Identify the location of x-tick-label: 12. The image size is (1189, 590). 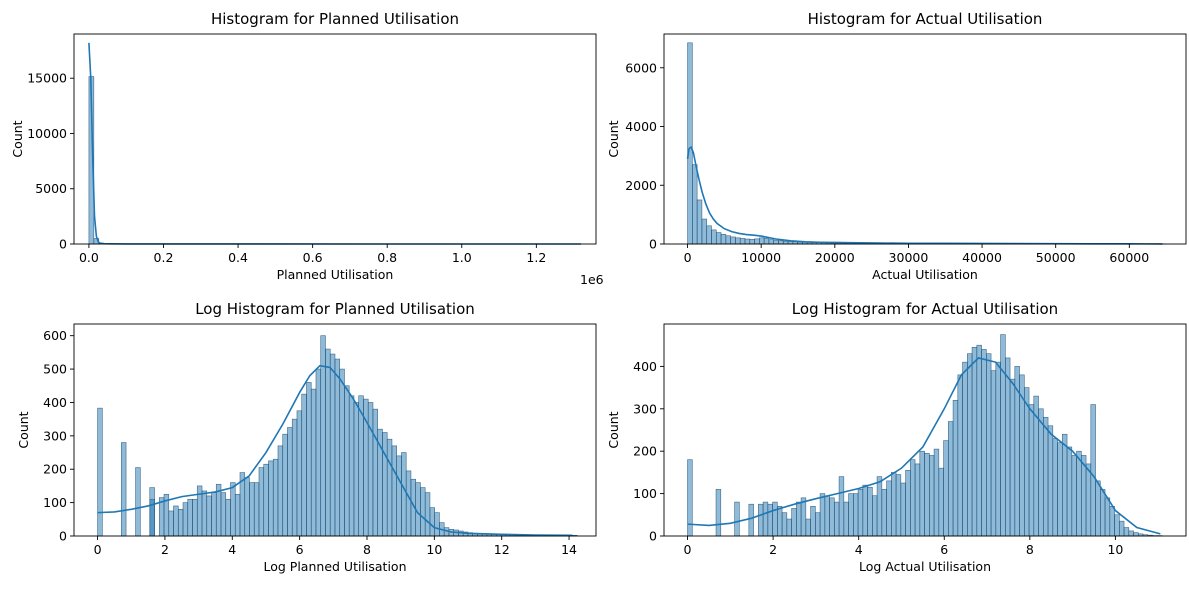
(502, 549).